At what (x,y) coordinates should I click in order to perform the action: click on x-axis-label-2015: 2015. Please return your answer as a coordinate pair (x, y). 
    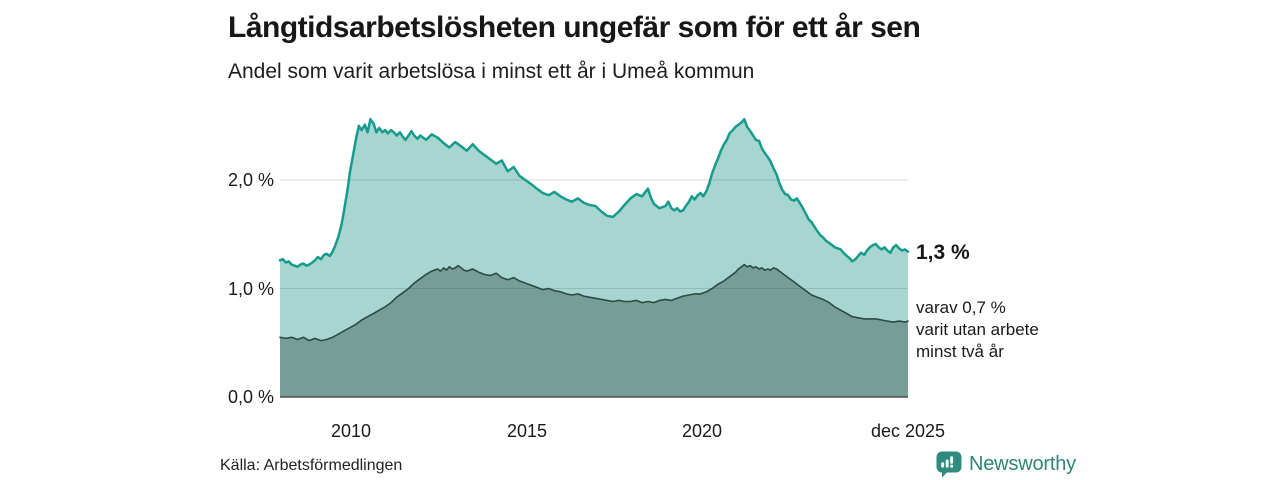
    Looking at the image, I should click on (527, 431).